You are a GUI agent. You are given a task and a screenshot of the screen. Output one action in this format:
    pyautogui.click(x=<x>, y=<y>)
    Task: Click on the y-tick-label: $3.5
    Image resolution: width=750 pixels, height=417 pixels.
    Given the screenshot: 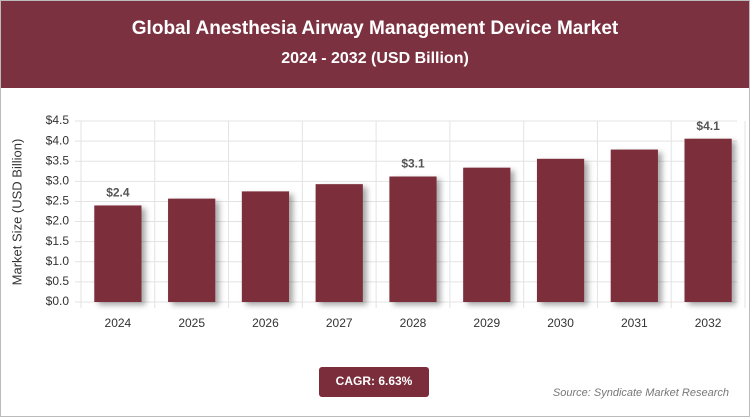 What is the action you would take?
    pyautogui.click(x=58, y=160)
    